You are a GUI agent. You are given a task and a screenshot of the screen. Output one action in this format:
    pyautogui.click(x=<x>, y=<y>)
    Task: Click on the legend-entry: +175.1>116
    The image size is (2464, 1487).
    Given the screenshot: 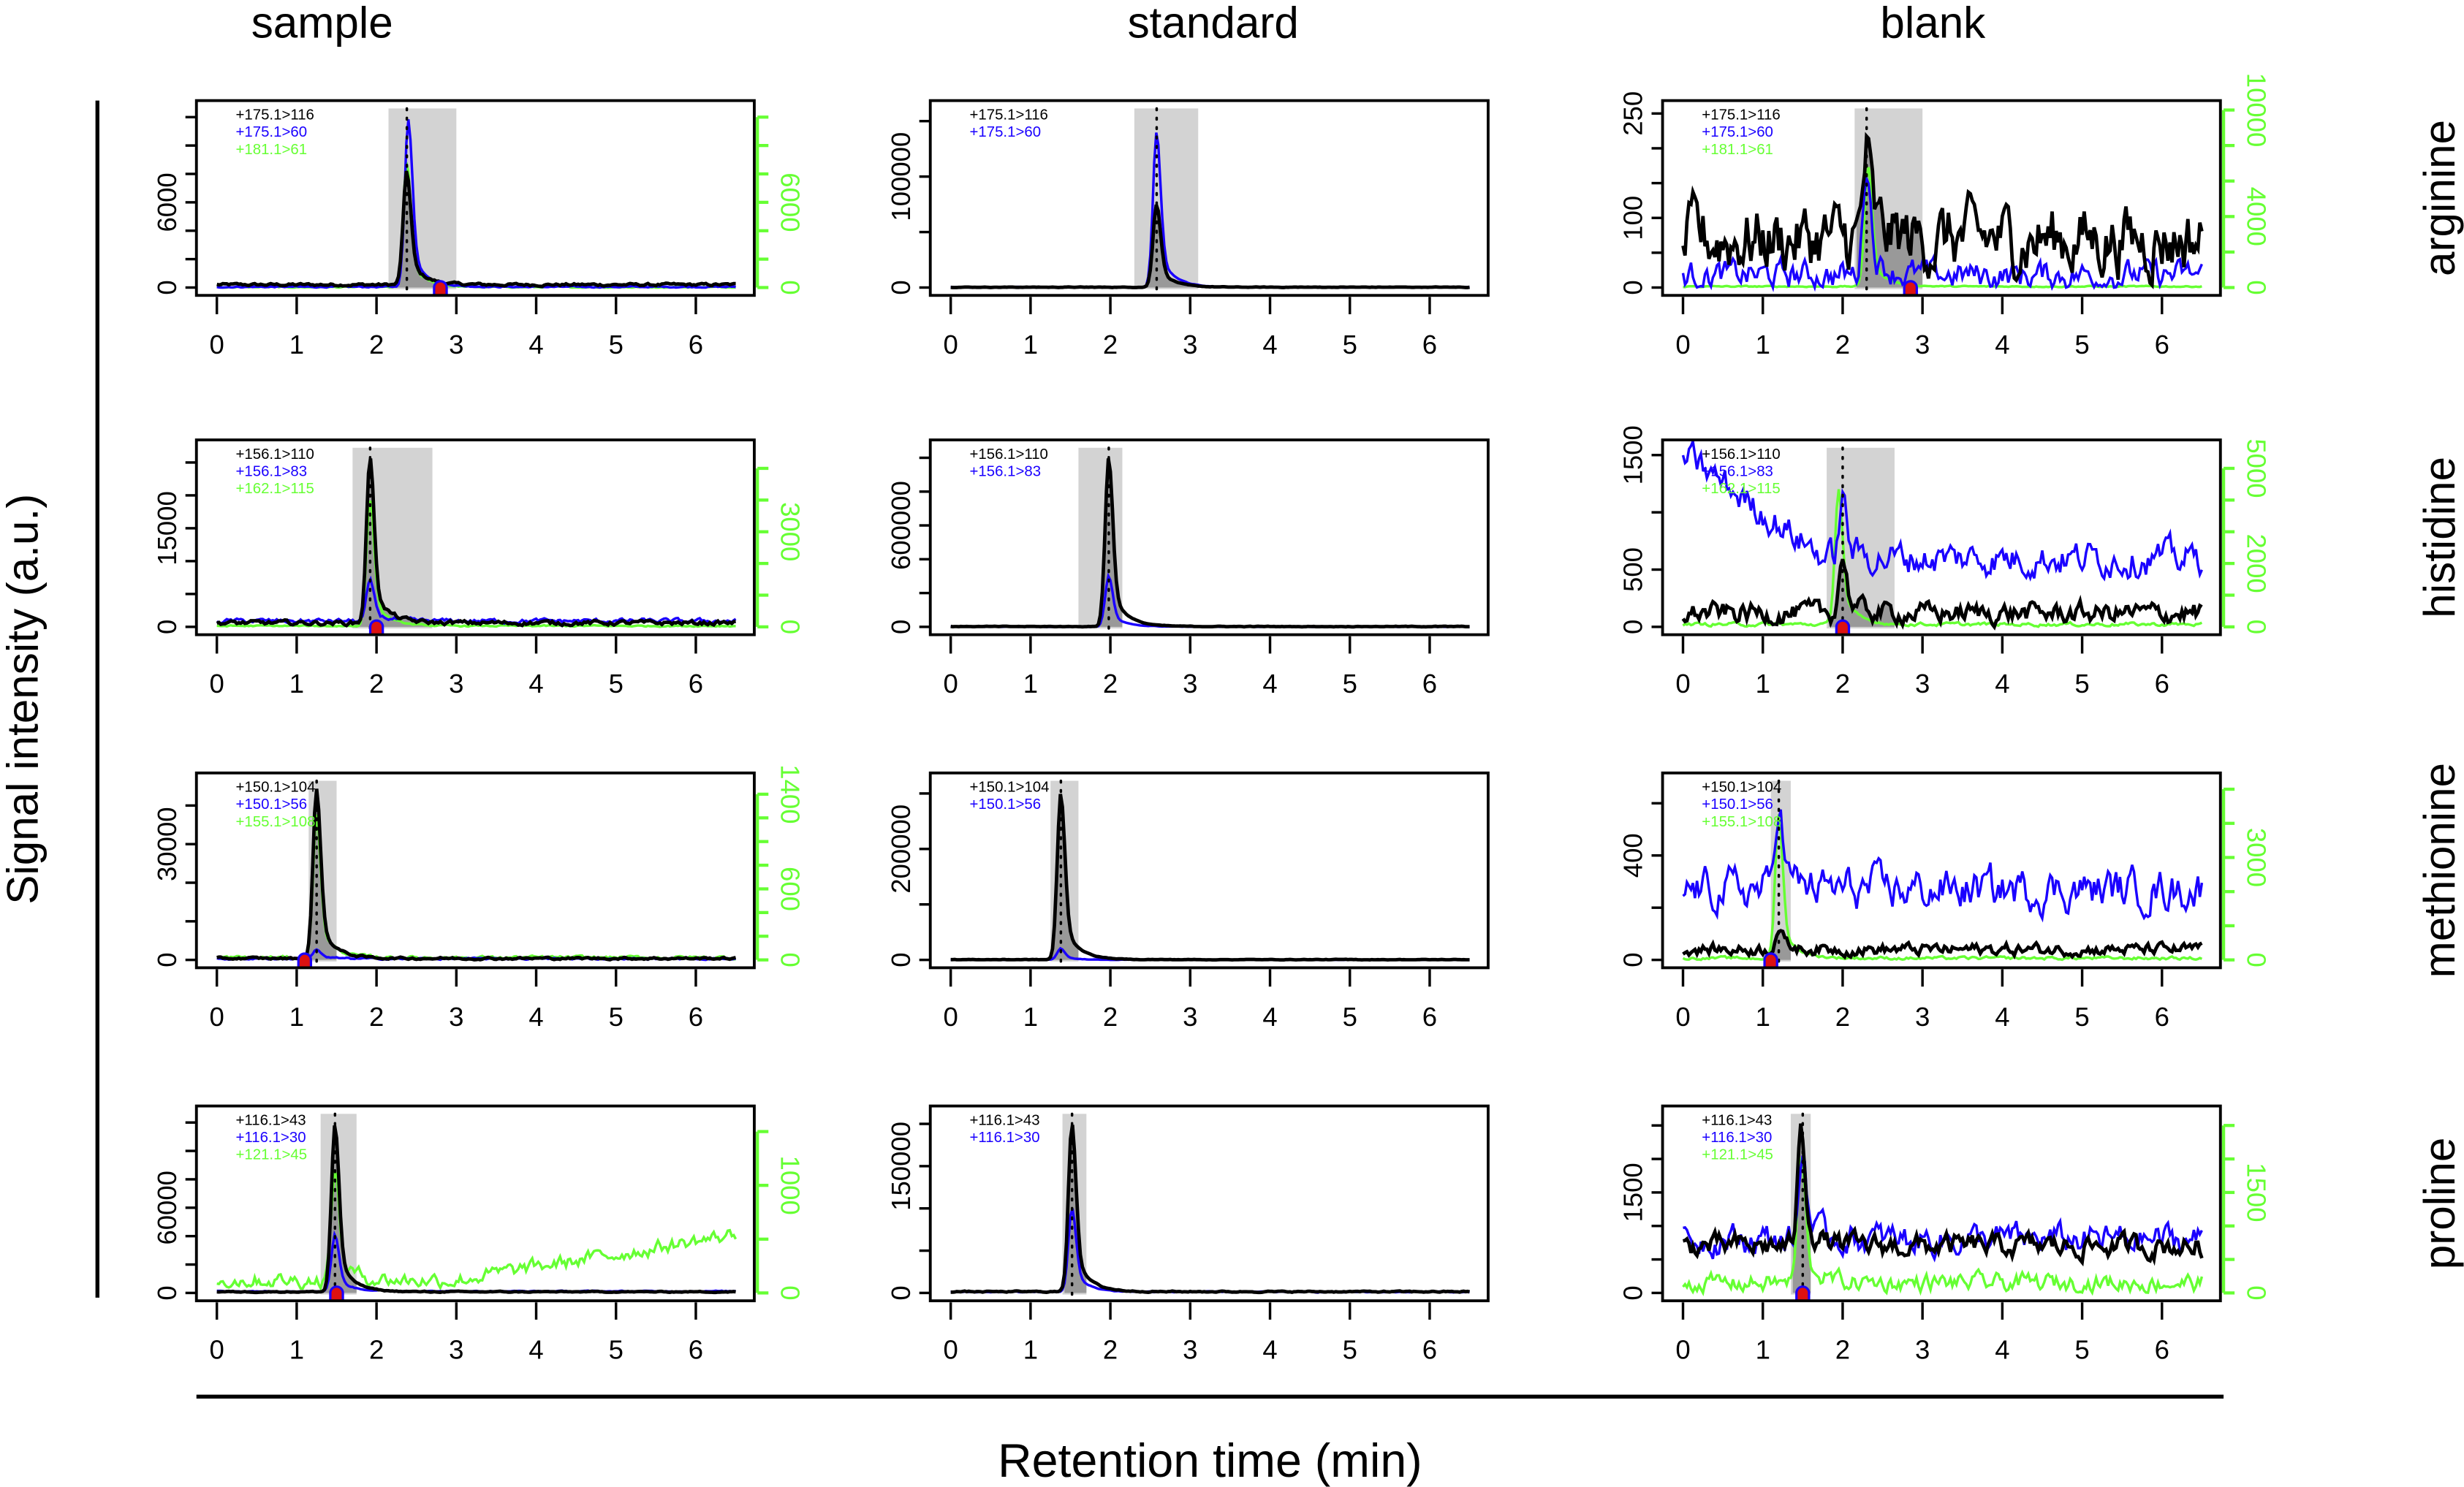 What is the action you would take?
    pyautogui.click(x=1008, y=115)
    